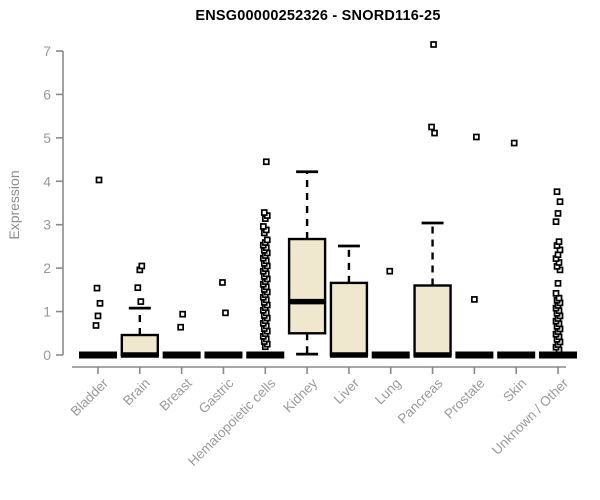 The image size is (600, 500). I want to click on box-group-pancreas, so click(432, 199).